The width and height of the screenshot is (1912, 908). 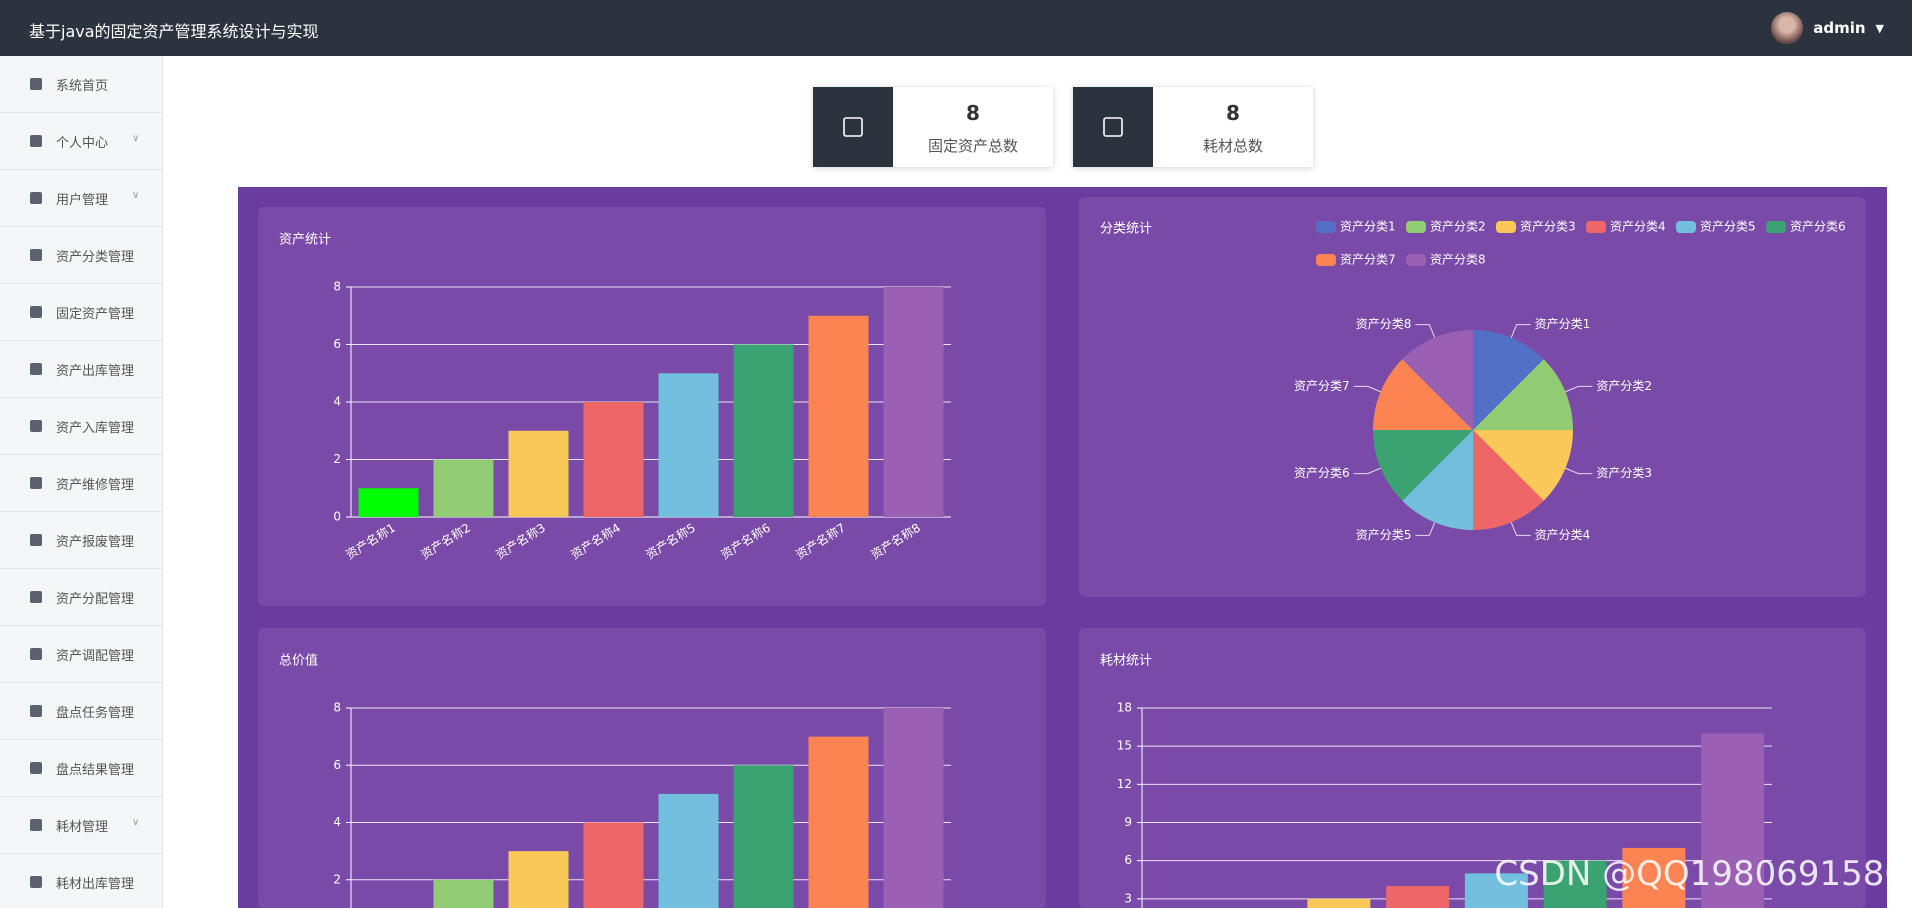 I want to click on avatar, so click(x=1787, y=28).